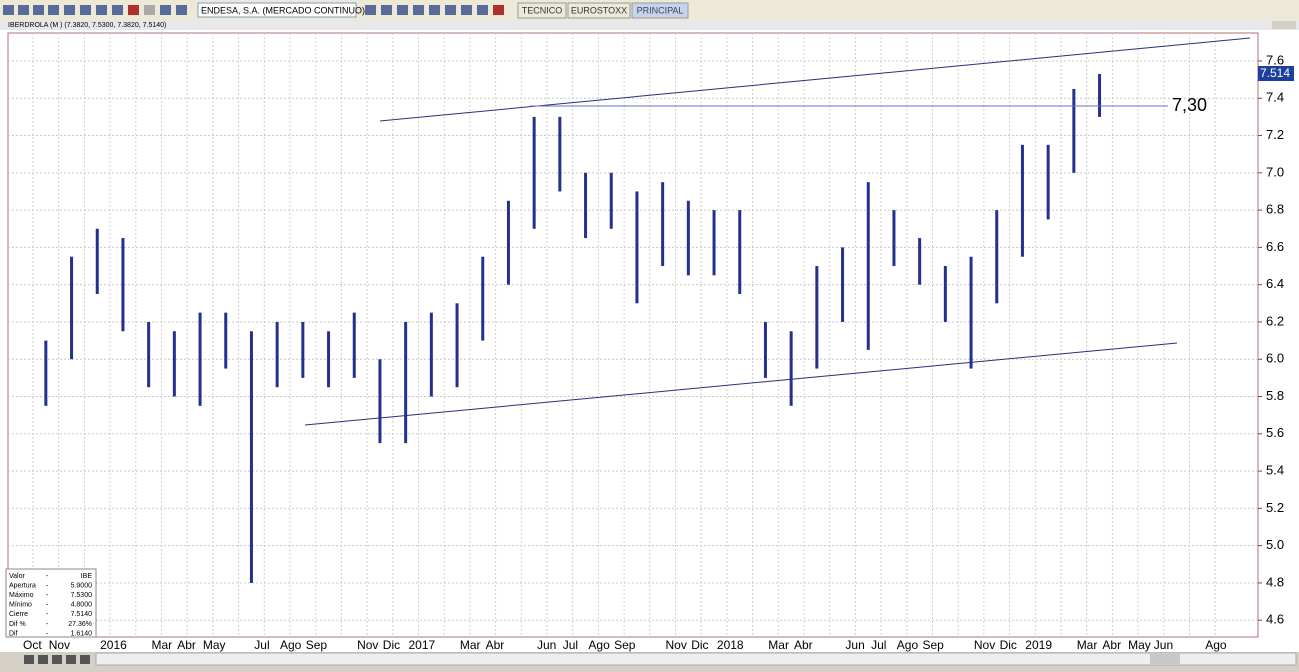 This screenshot has width=1299, height=672. I want to click on symbol-box, so click(277, 10).